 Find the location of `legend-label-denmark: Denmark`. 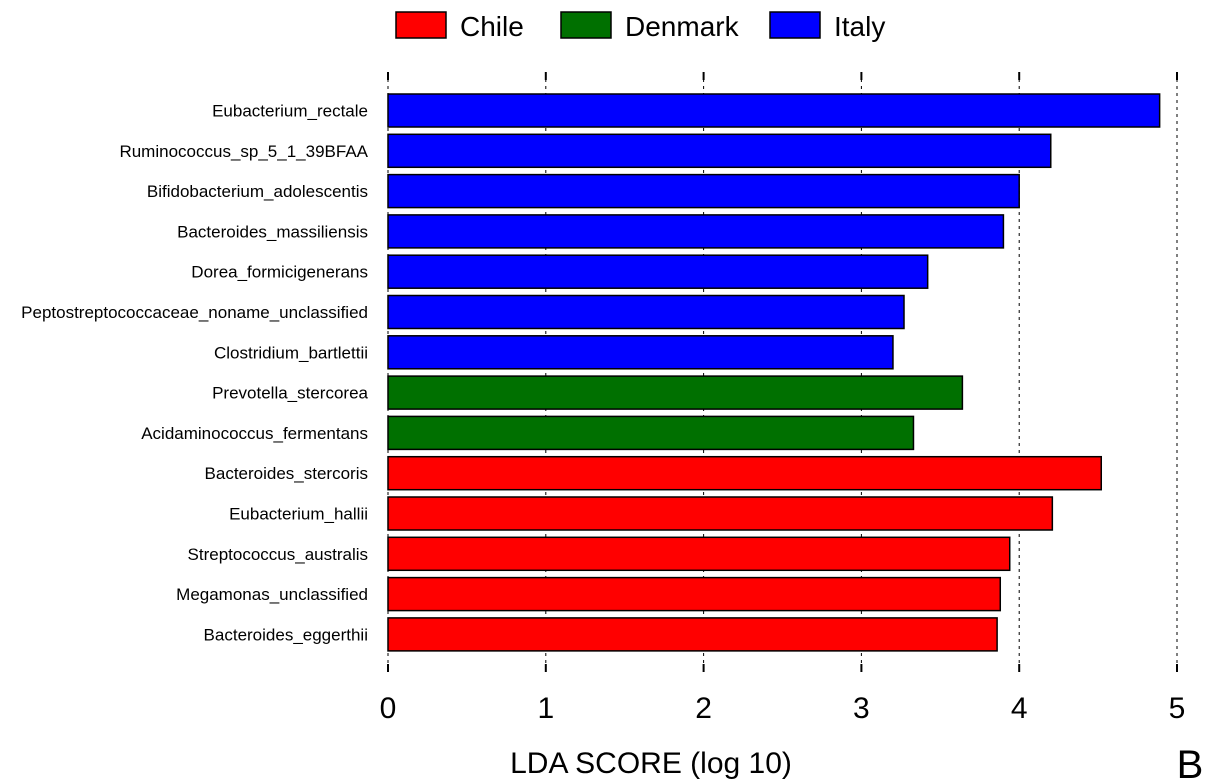

legend-label-denmark: Denmark is located at coordinates (682, 26).